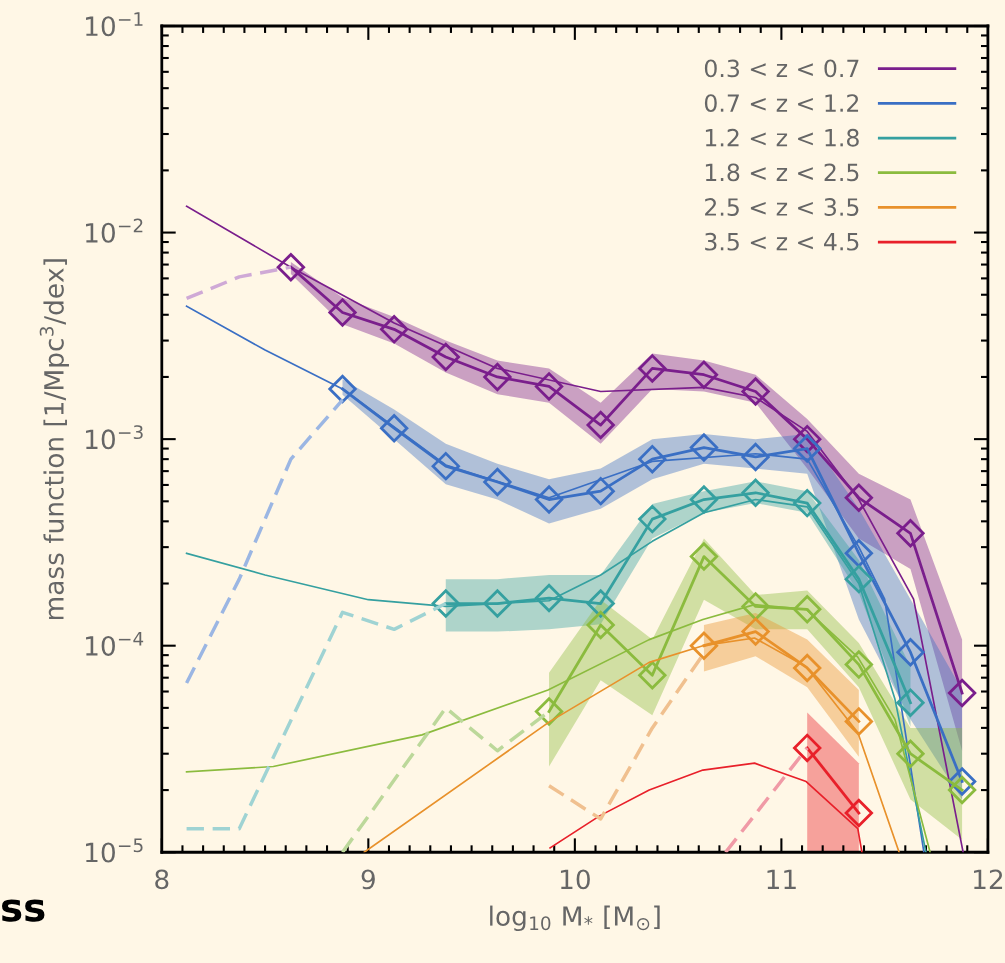 This screenshot has height=963, width=1005. What do you see at coordinates (114, 24) in the screenshot?
I see `y-tick-label: 10$^{−1}$` at bounding box center [114, 24].